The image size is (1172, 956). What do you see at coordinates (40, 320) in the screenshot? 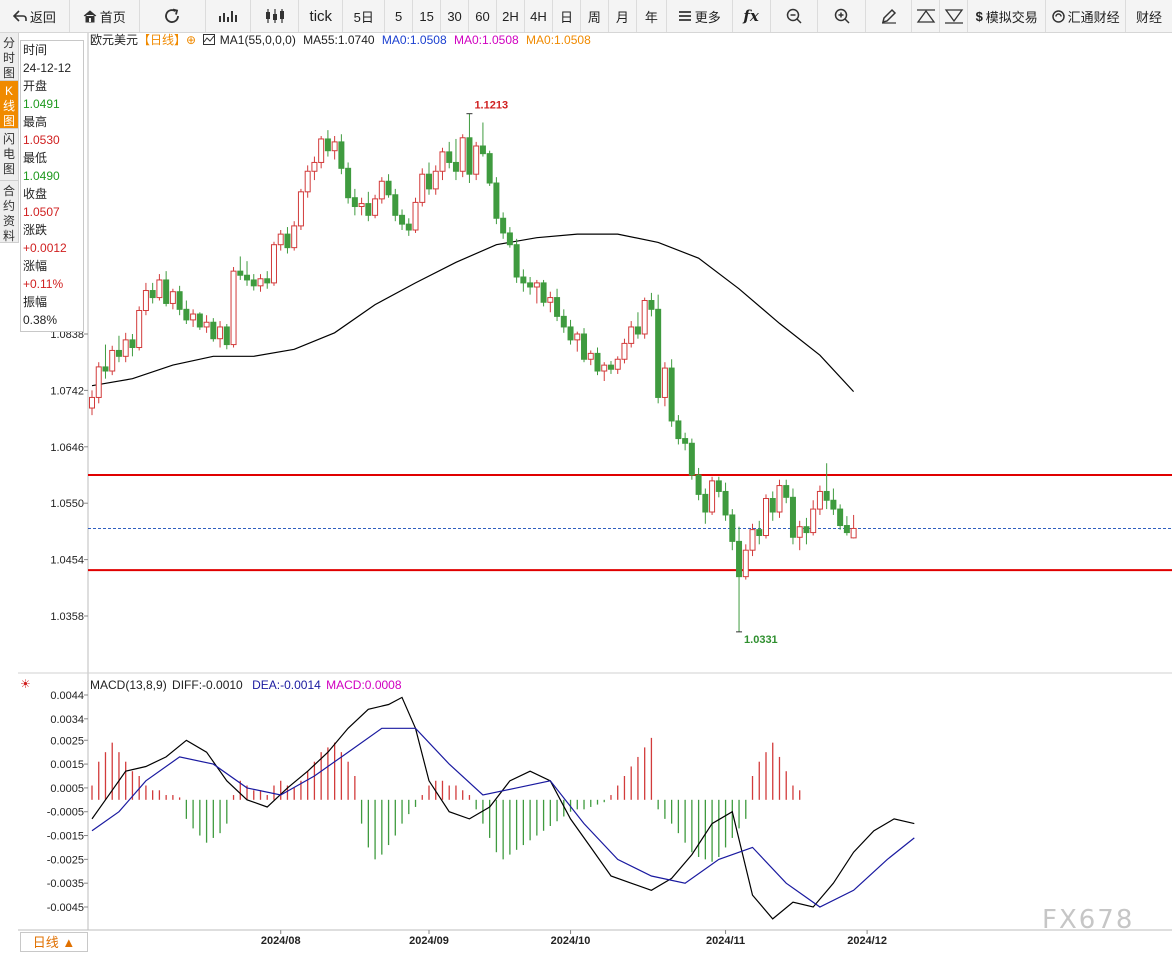
I see `amp-value: 0.38%` at bounding box center [40, 320].